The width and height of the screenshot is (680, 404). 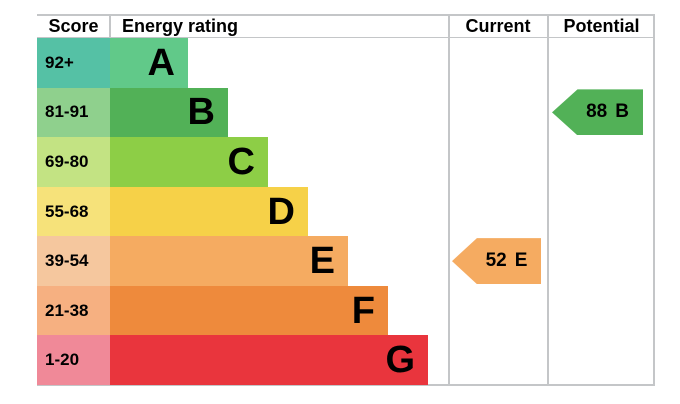 I want to click on score-range-cell: 39-54, so click(x=73, y=261).